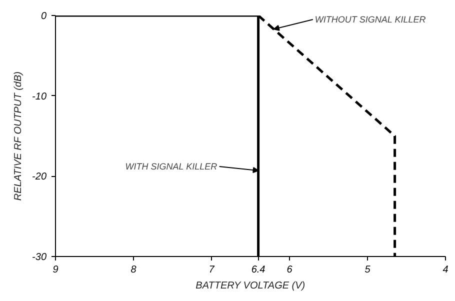 The image size is (455, 301). What do you see at coordinates (39, 177) in the screenshot?
I see `y-tick-label: -20` at bounding box center [39, 177].